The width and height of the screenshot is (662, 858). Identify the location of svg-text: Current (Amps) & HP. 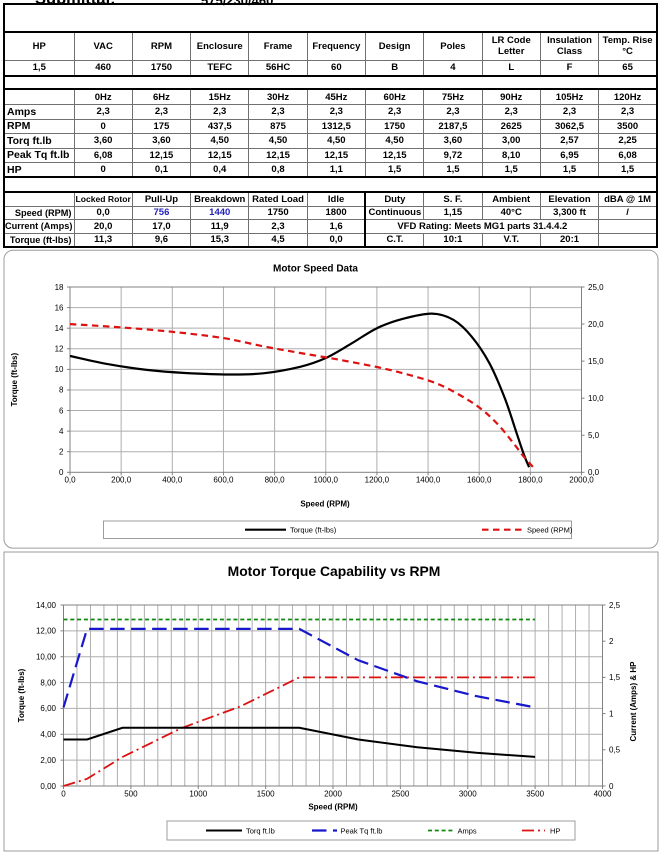
(633, 701).